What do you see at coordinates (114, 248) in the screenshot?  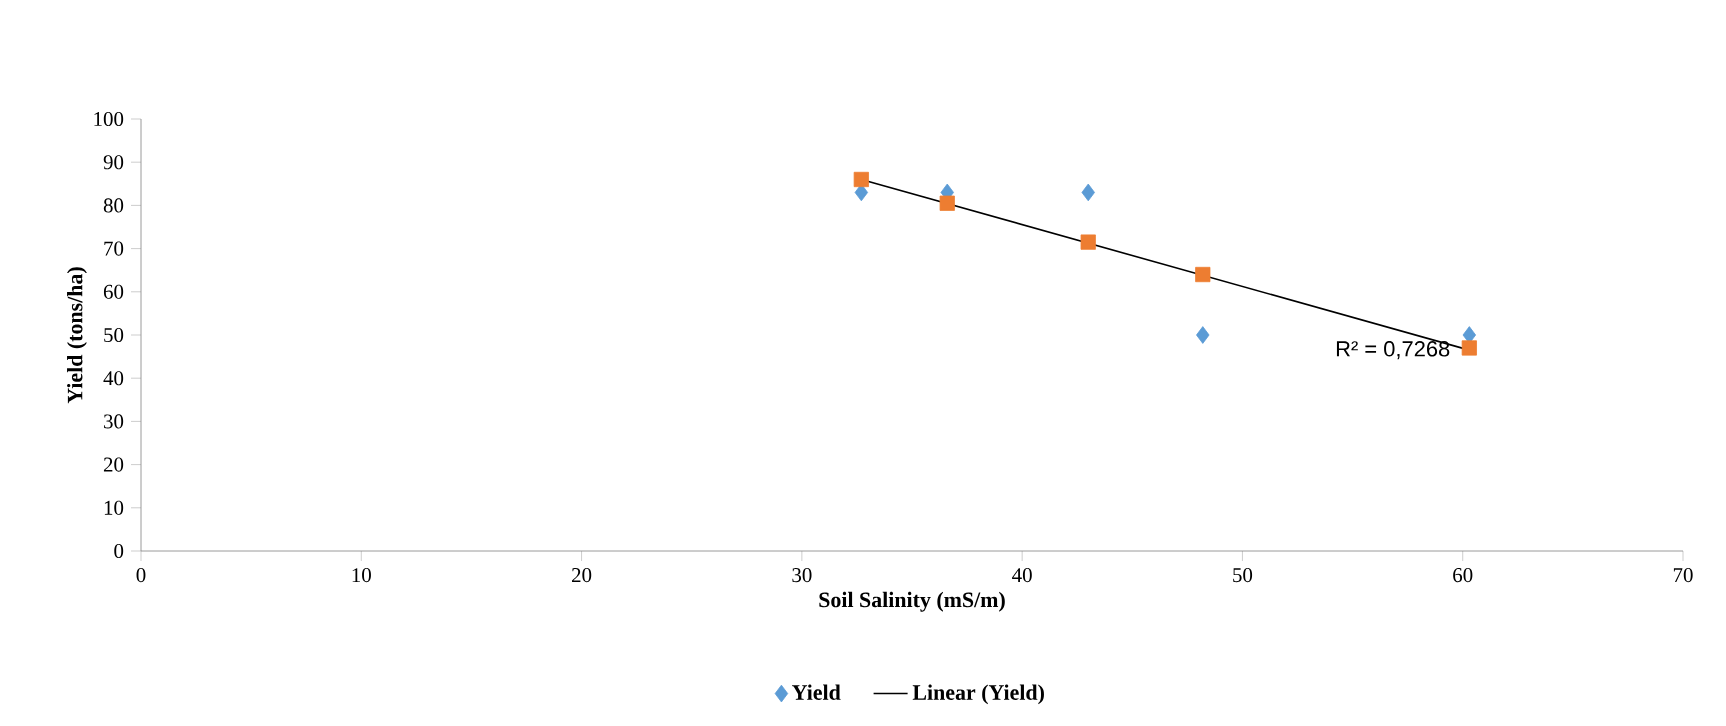 I see `y-tick-label: 70` at bounding box center [114, 248].